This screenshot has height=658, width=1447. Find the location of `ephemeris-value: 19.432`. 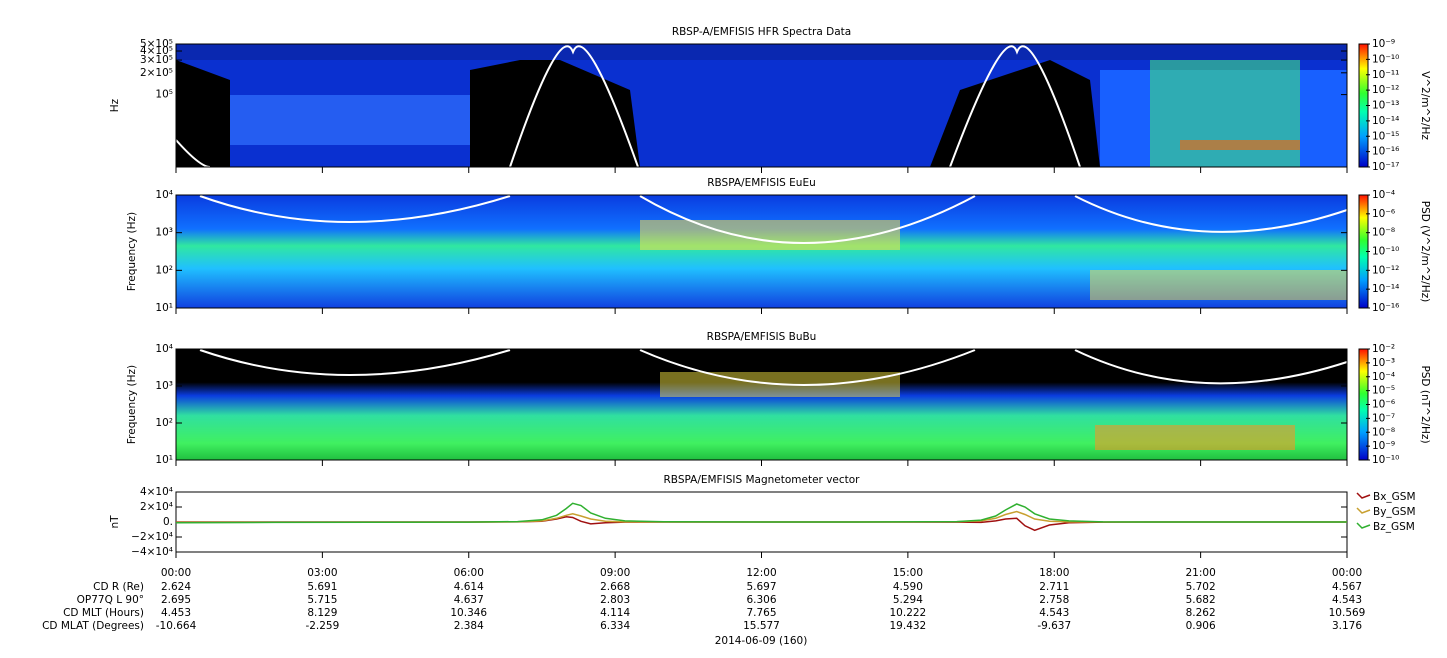

ephemeris-value: 19.432 is located at coordinates (908, 626).